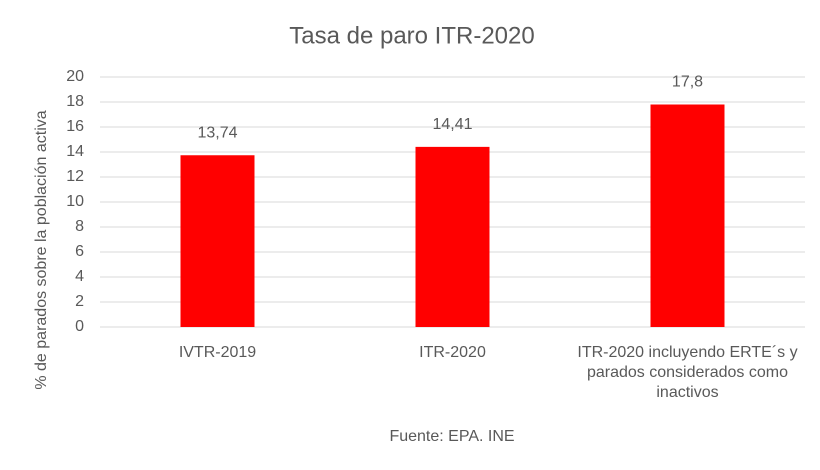  Describe the element at coordinates (79, 251) in the screenshot. I see `y-tick-label: 6` at that location.